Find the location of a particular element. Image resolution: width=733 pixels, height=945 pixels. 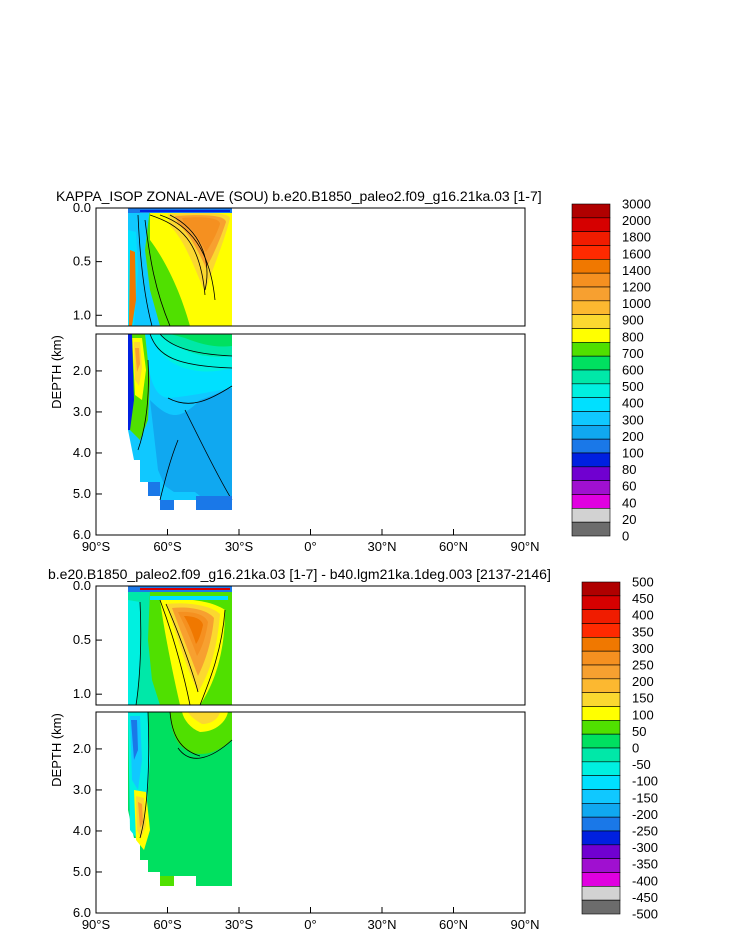

y-tick-label: 0.5 is located at coordinates (82, 639).